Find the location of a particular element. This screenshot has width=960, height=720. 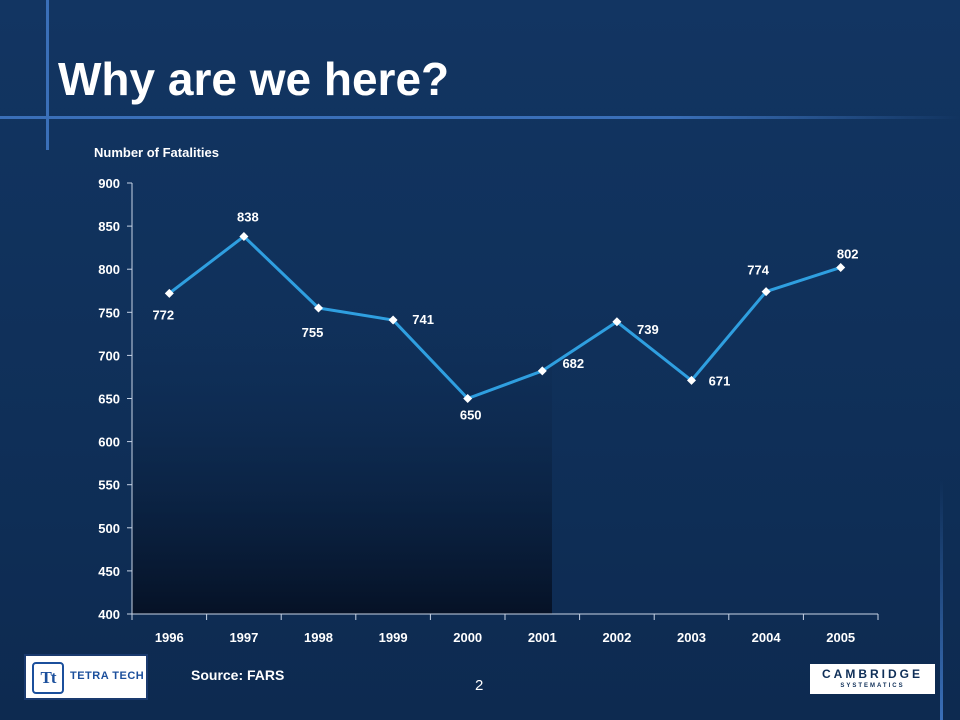

data-label: 682 is located at coordinates (573, 363).